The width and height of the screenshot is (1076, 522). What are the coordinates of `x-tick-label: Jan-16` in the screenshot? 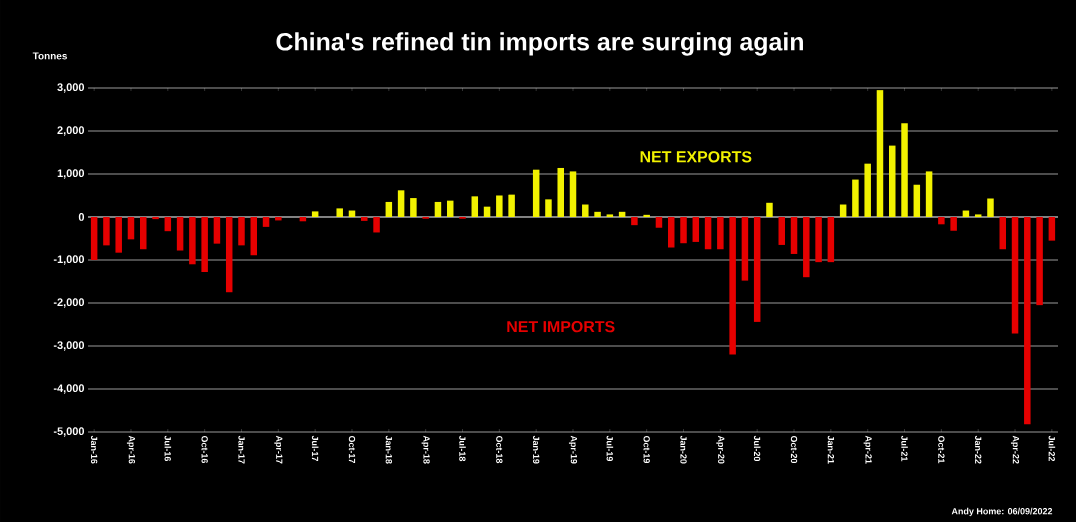 It's located at (94, 449).